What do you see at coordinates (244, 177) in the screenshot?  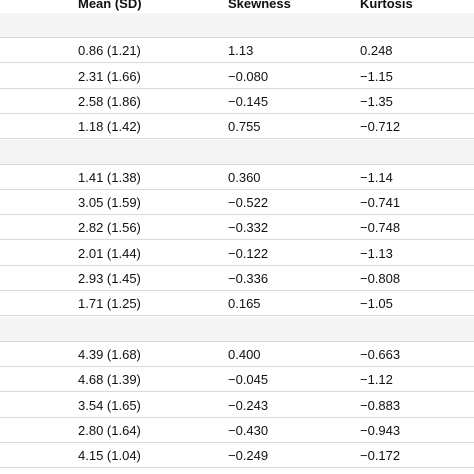 I see `table-cell: 0.360` at bounding box center [244, 177].